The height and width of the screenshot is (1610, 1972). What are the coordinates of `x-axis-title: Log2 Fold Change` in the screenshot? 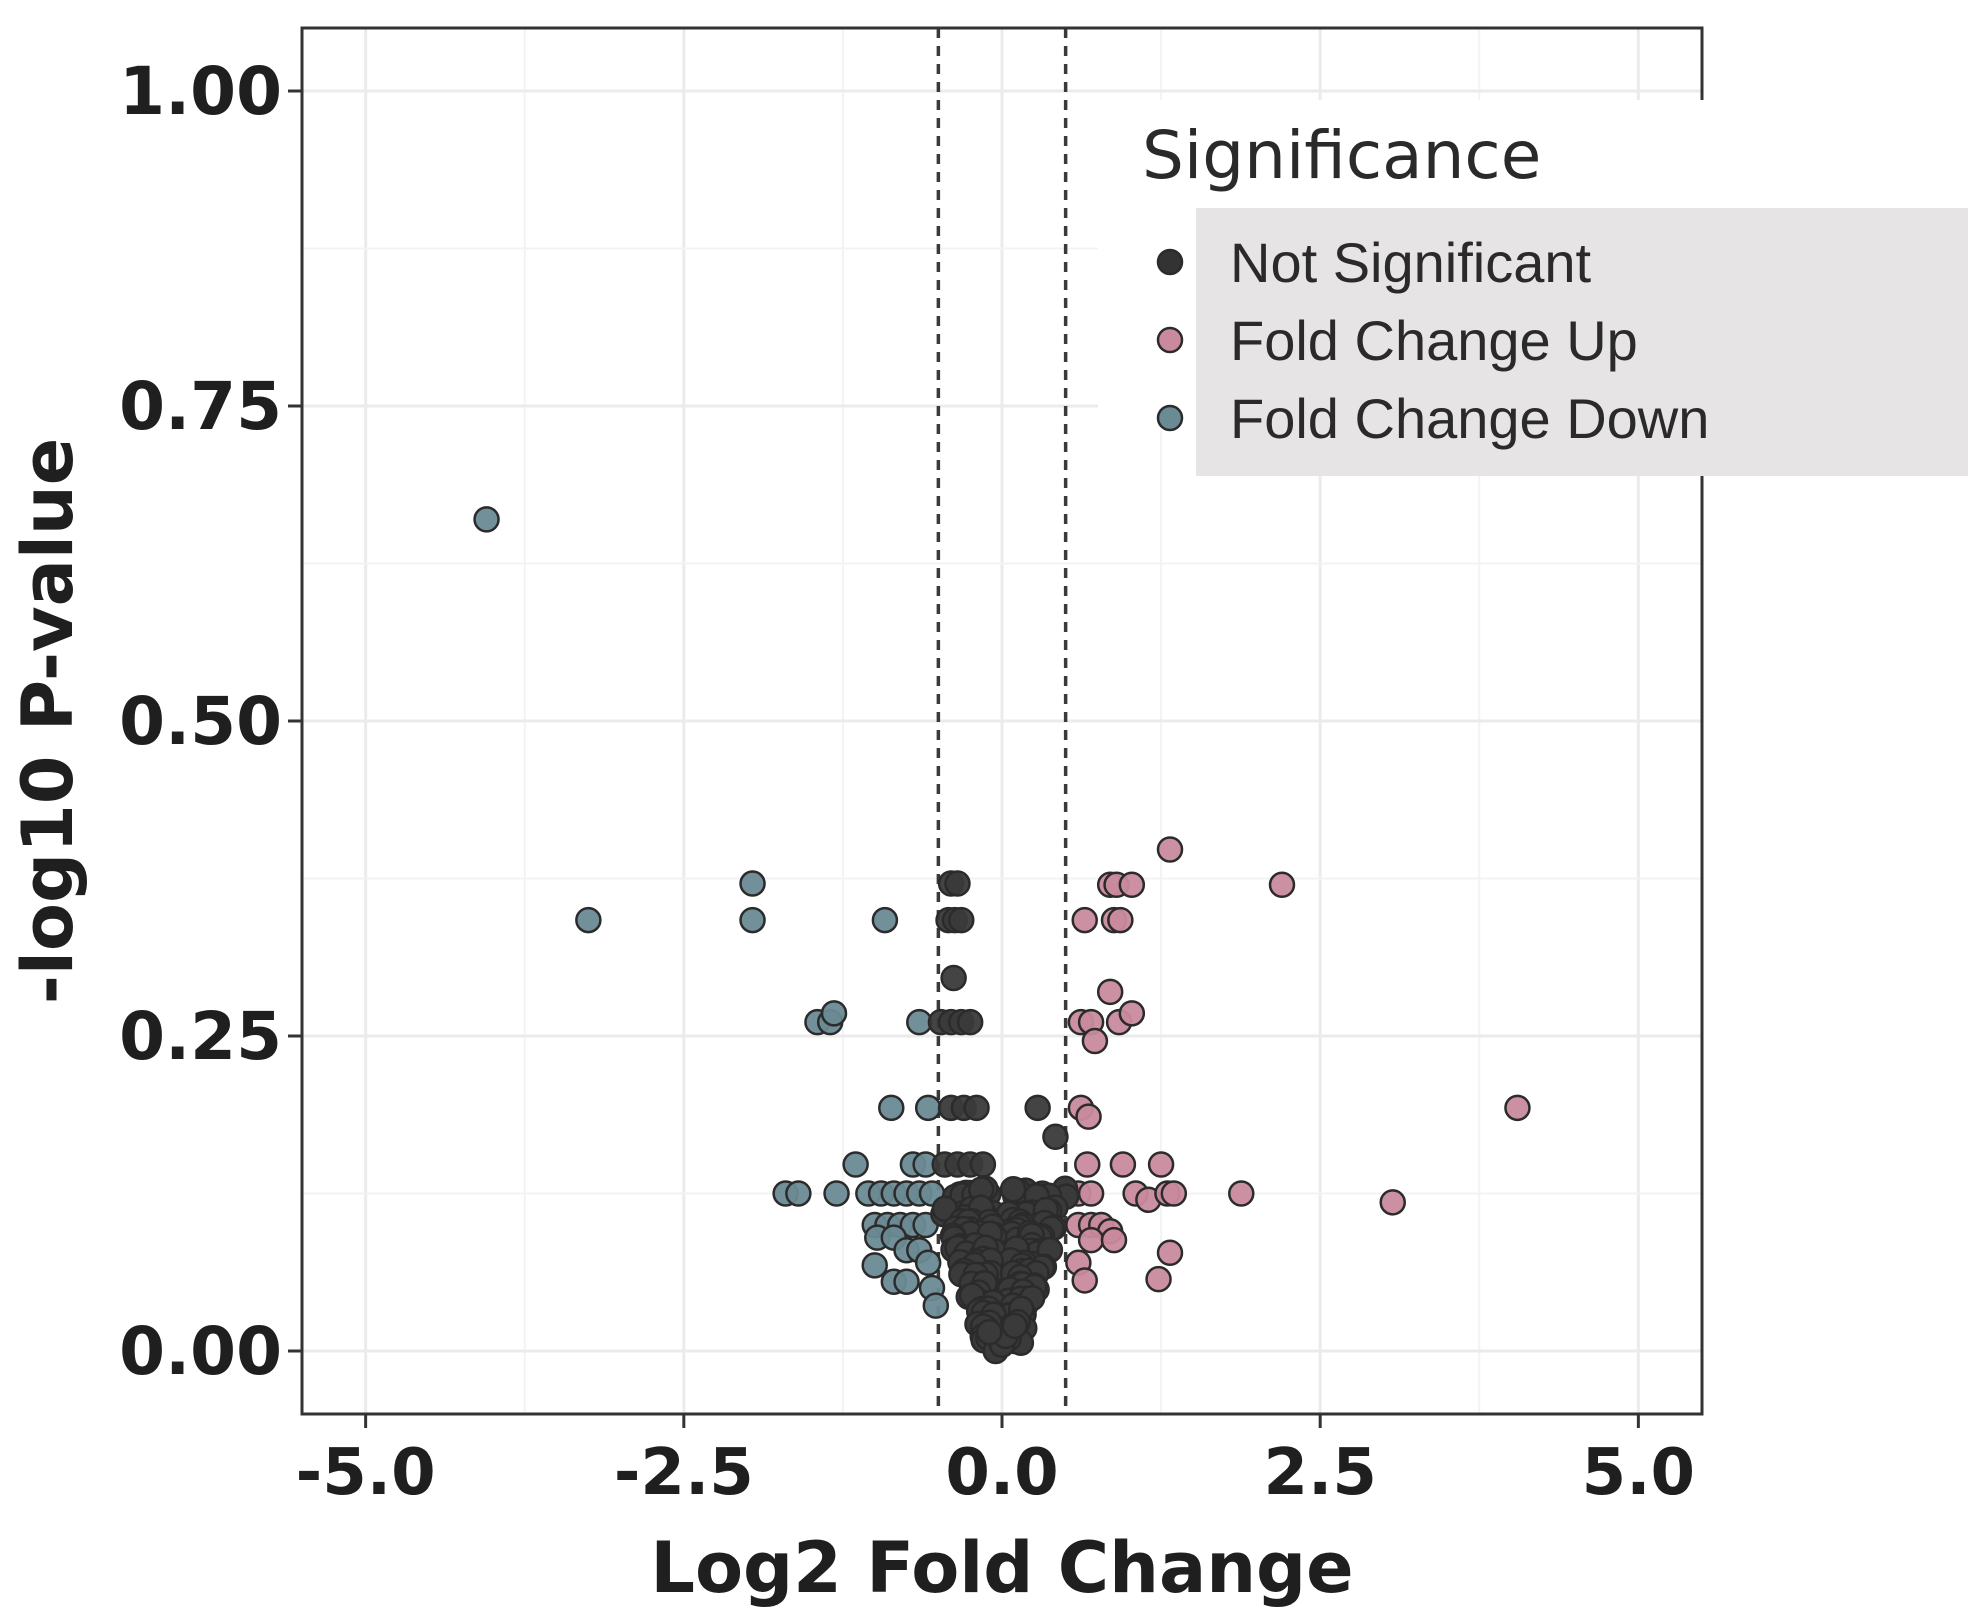 It's located at (1001, 1568).